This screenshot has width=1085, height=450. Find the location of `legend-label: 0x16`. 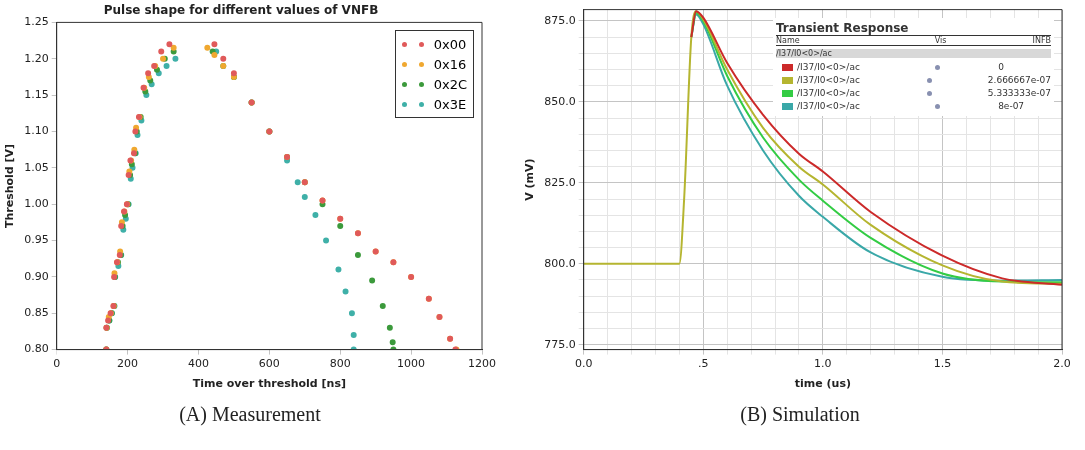

legend-label: 0x16 is located at coordinates (450, 64).